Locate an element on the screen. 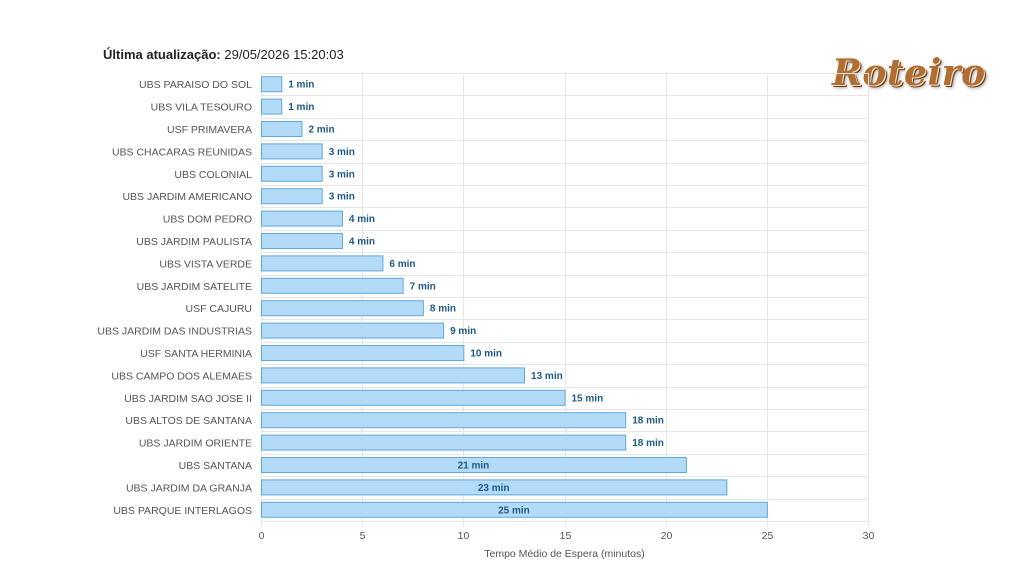 The height and width of the screenshot is (576, 1024). category-label: UBS VILA TESOURO is located at coordinates (201, 108).